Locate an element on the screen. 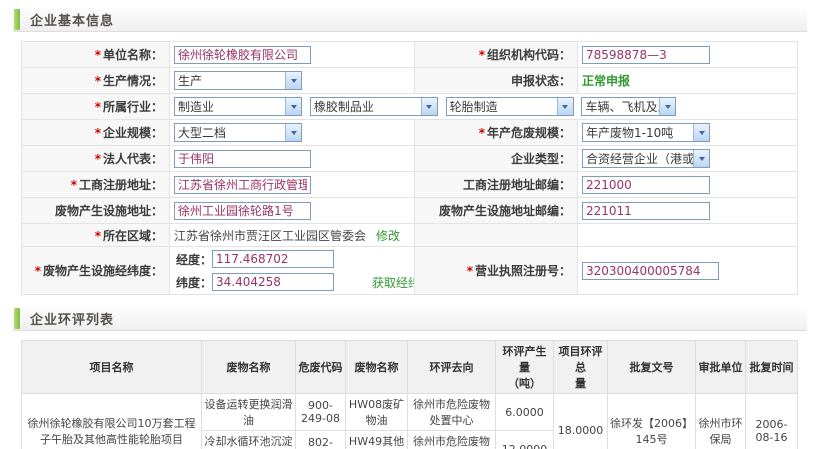 This screenshot has width=820, height=449. col-hw-code: 危废代码 is located at coordinates (320, 367).